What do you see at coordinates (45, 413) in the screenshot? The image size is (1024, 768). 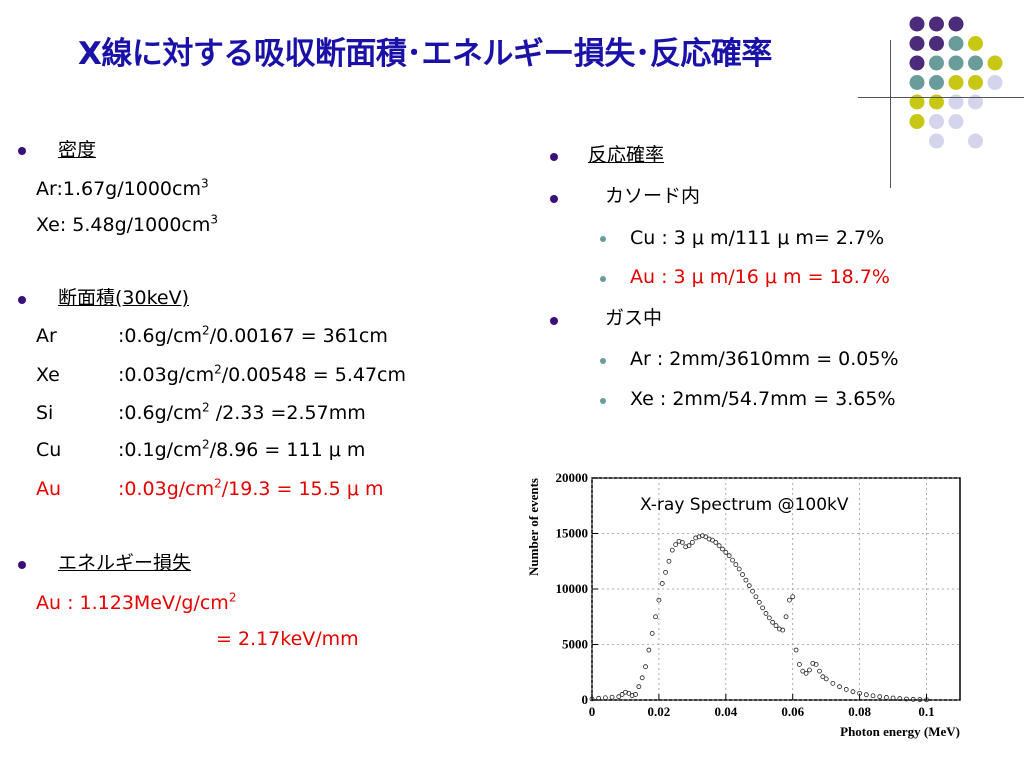 I see `element-label: Si` at bounding box center [45, 413].